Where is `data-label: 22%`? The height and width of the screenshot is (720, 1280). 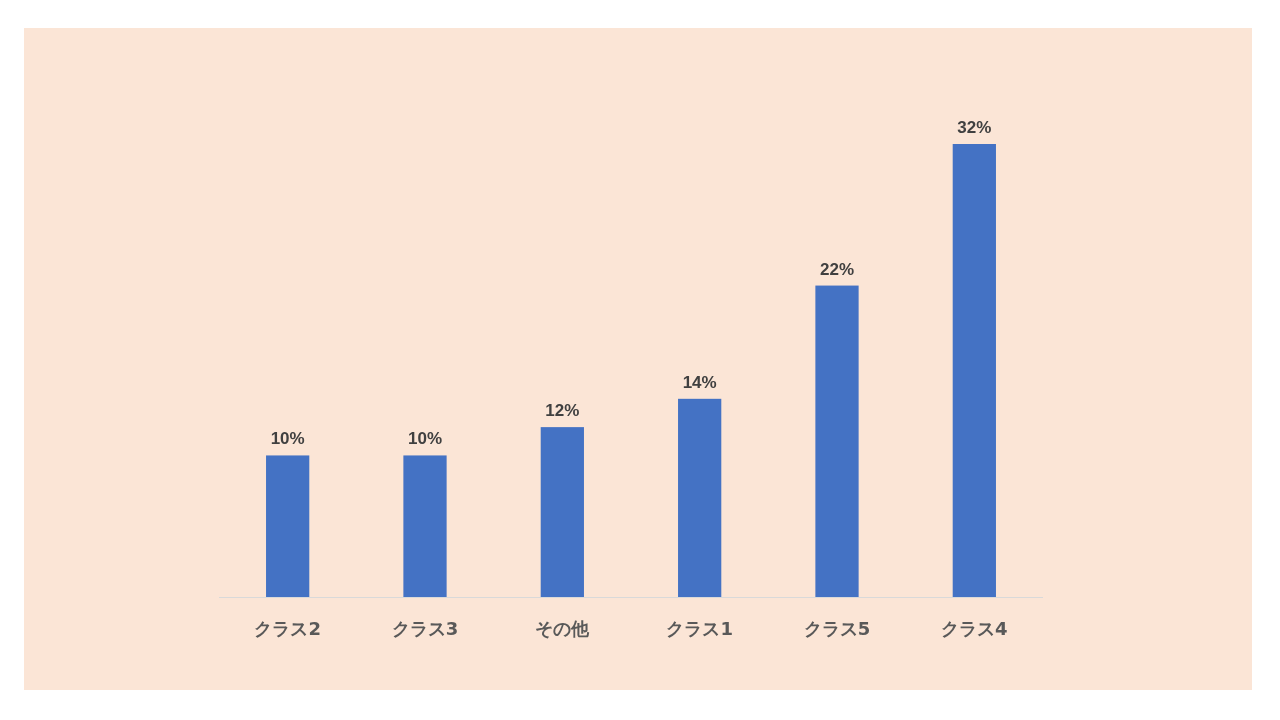
data-label: 22% is located at coordinates (837, 269).